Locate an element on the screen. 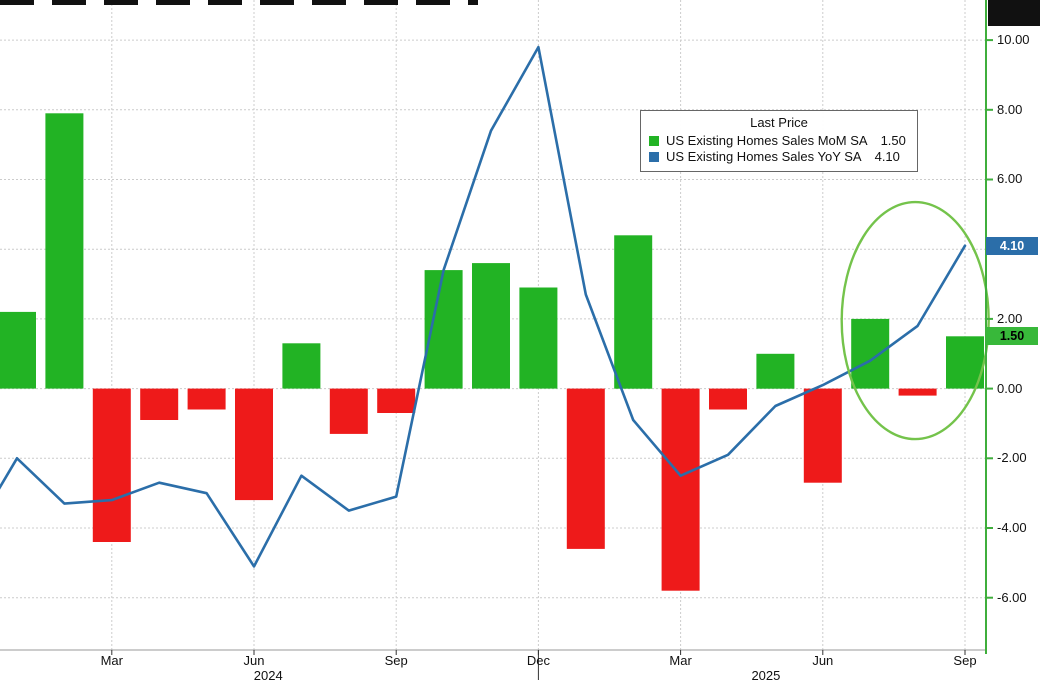 The width and height of the screenshot is (1040, 682). legend-value-mom: 1.50 is located at coordinates (893, 140).